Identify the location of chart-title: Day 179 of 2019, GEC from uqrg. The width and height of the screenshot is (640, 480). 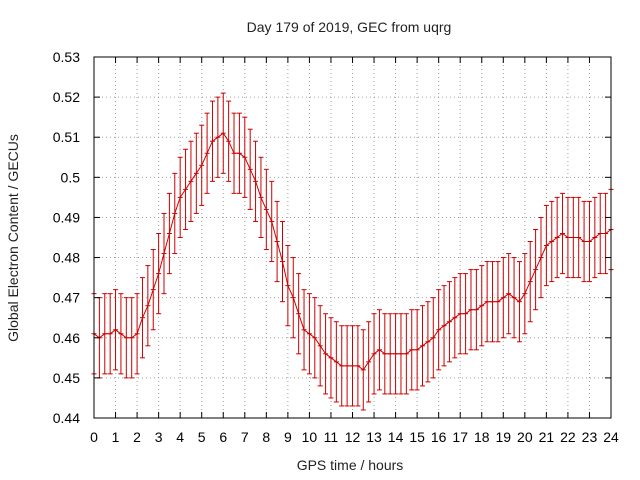
(349, 27).